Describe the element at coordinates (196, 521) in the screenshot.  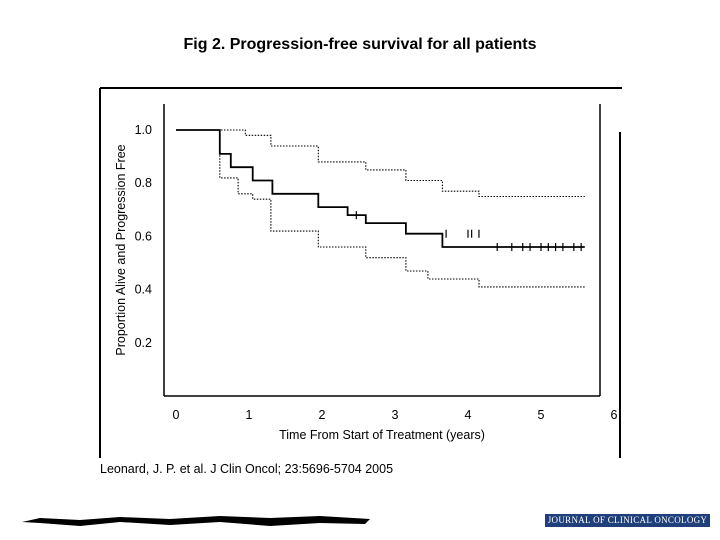
I see `redacted-scribble` at that location.